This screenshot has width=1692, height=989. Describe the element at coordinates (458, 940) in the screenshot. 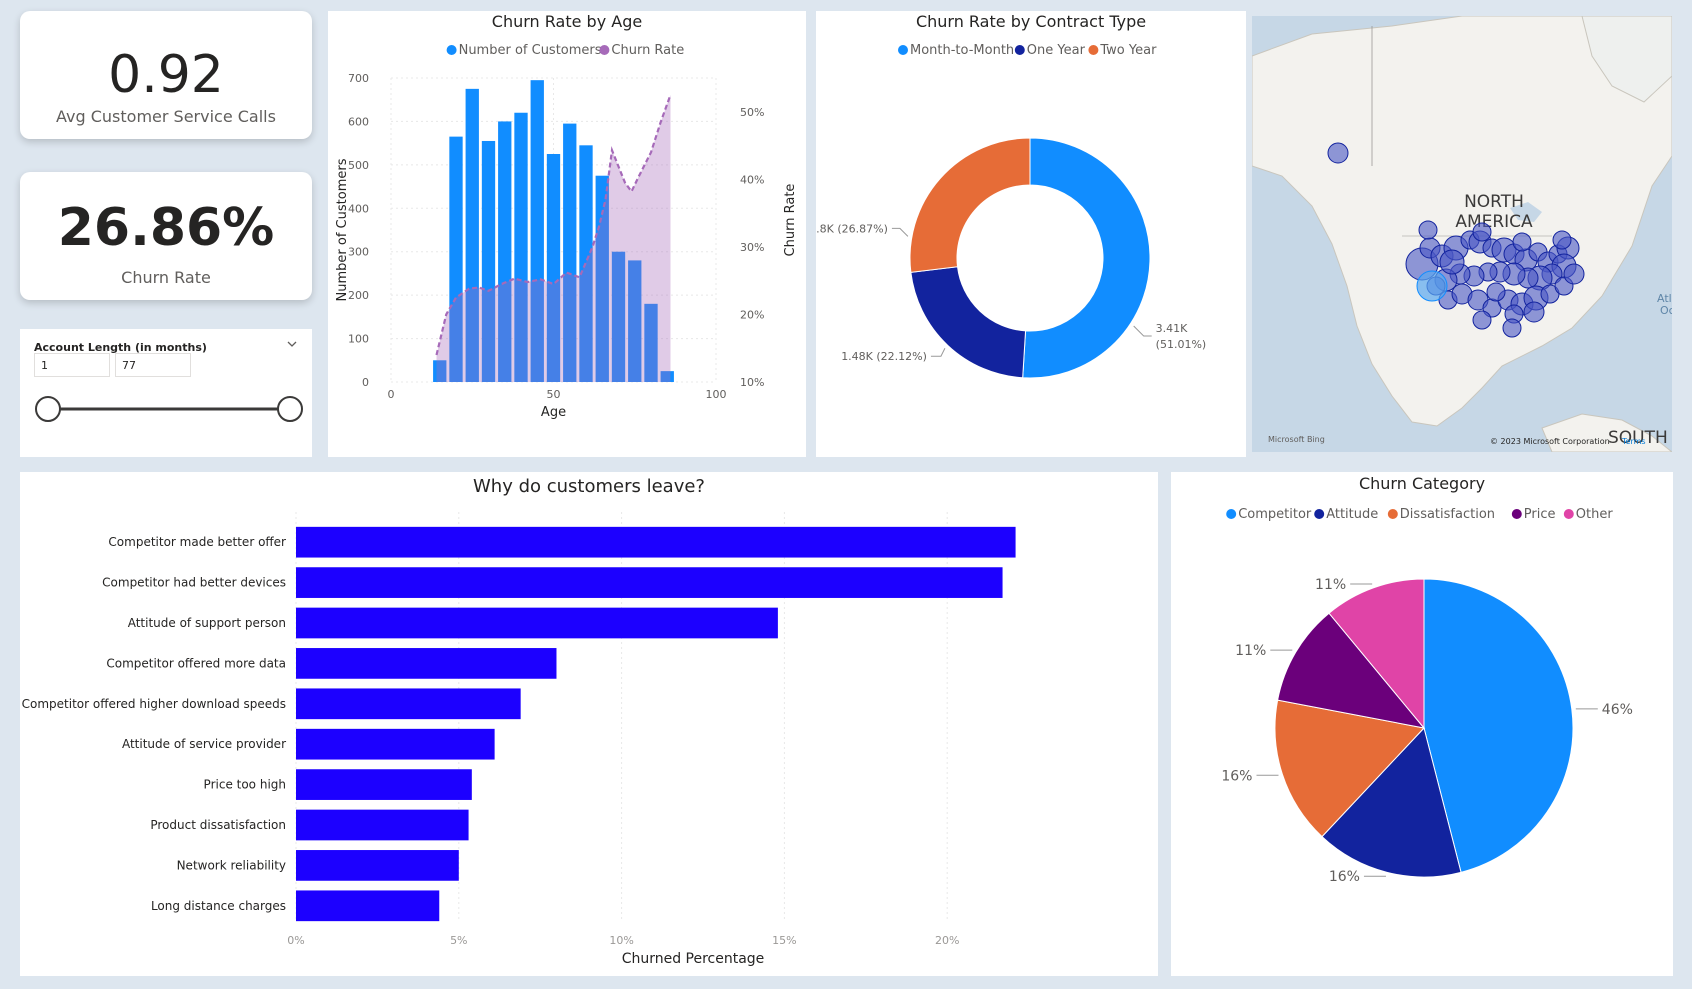

I see `x-tick-label: 5%` at that location.